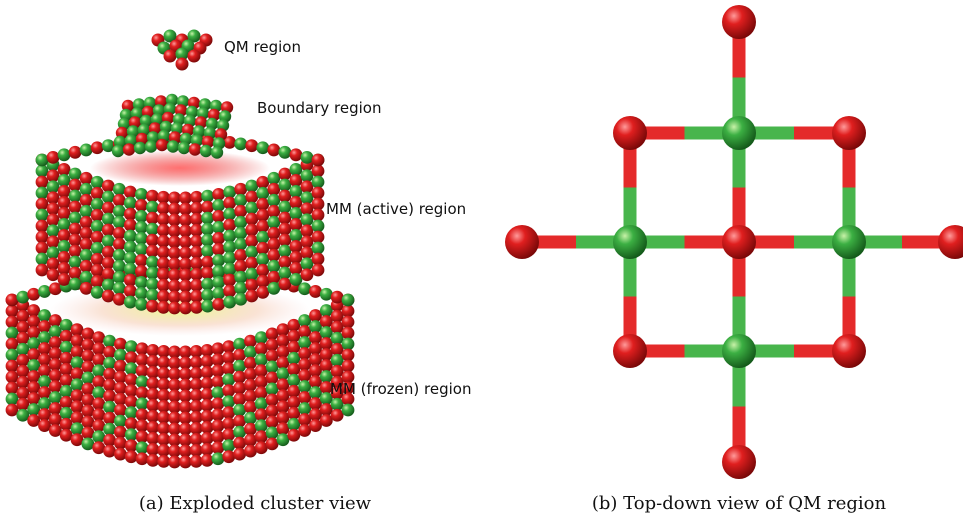  What do you see at coordinates (319, 108) in the screenshot?
I see `boundary-region-label: Boundary region` at bounding box center [319, 108].